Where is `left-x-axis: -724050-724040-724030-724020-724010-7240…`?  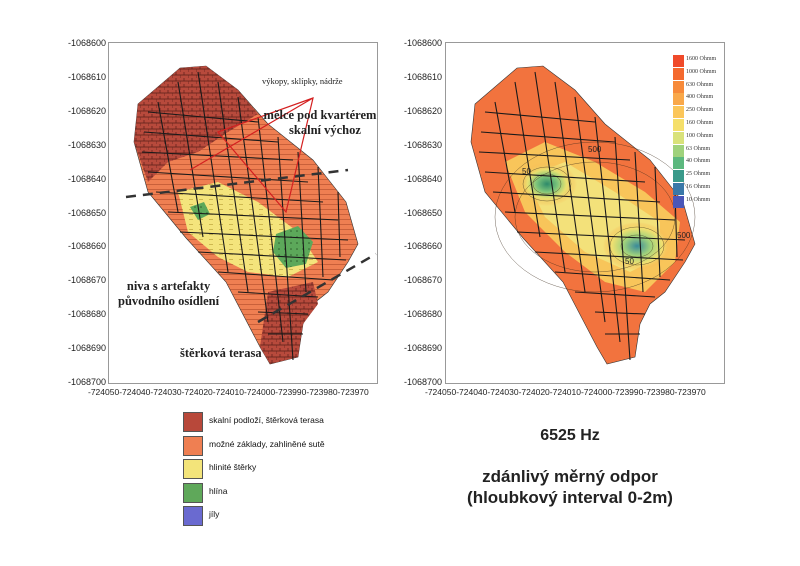 left-x-axis: -724050-724040-724030-724020-724010-7240… is located at coordinates (228, 392).